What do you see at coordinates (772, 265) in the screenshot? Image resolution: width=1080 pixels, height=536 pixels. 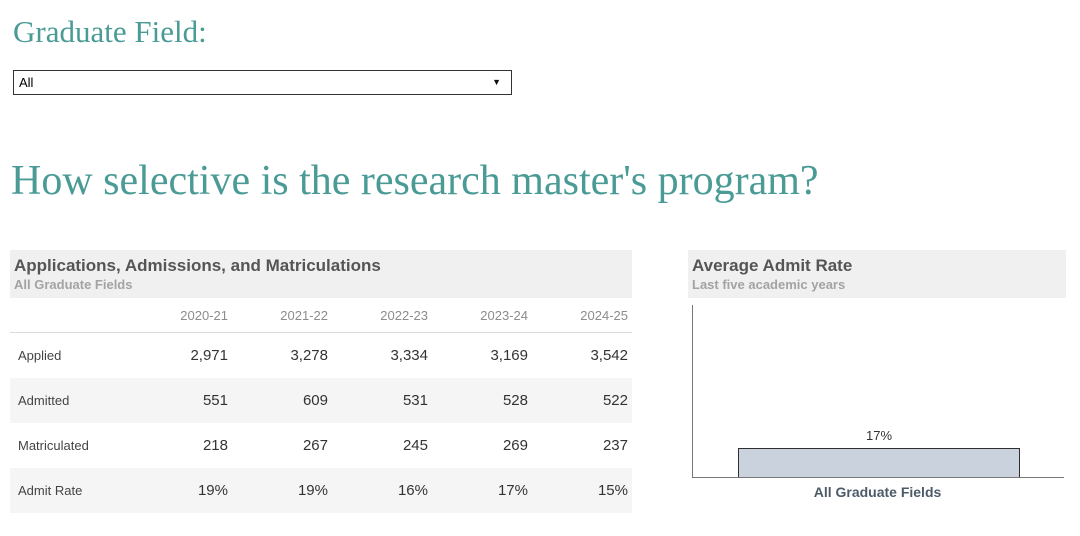 I see `chart-title: Average Admit Rate` at bounding box center [772, 265].